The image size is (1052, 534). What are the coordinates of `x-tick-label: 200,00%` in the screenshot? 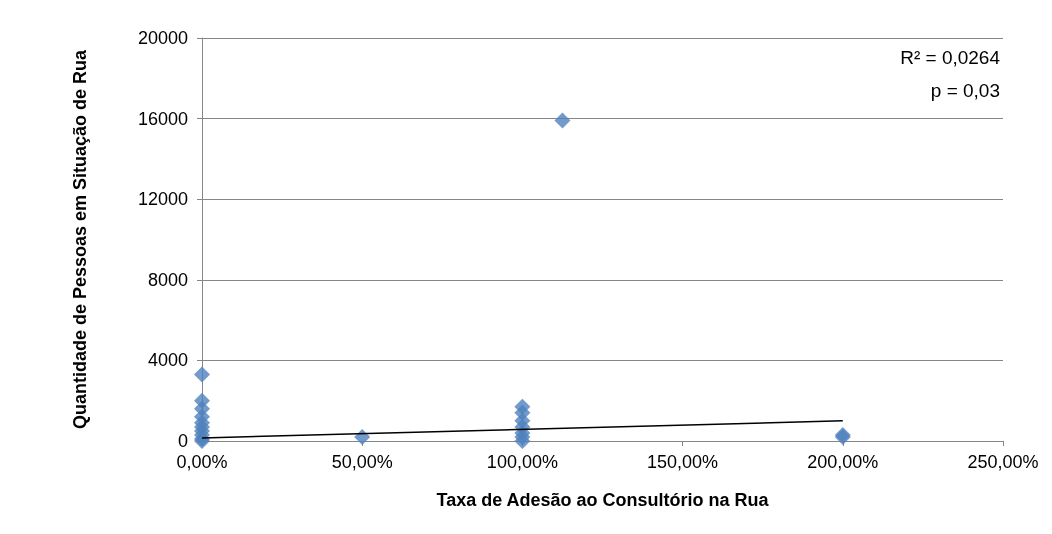 It's located at (843, 462).